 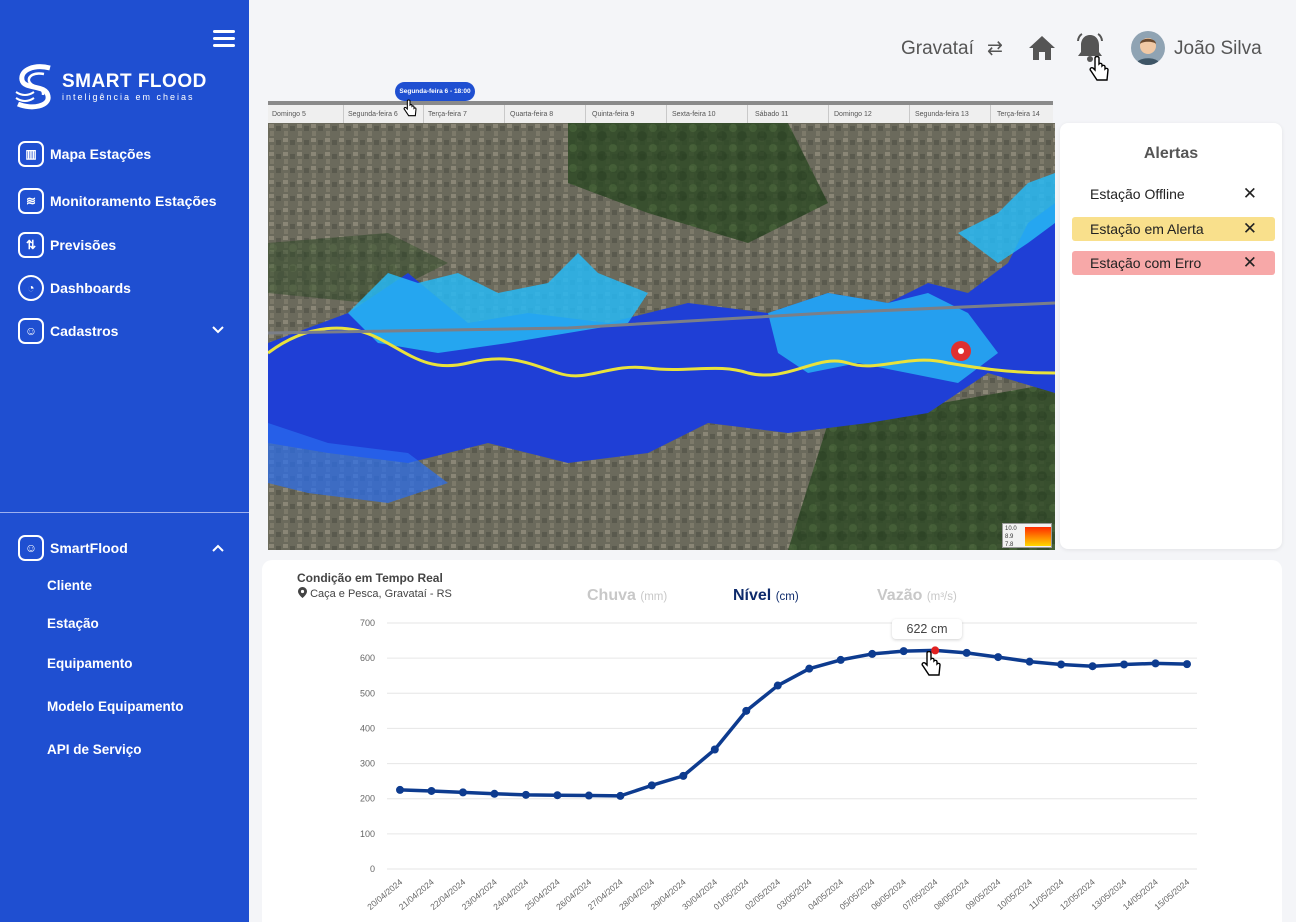 What do you see at coordinates (766, 596) in the screenshot?
I see `tab-nivel: Nível (cm)` at bounding box center [766, 596].